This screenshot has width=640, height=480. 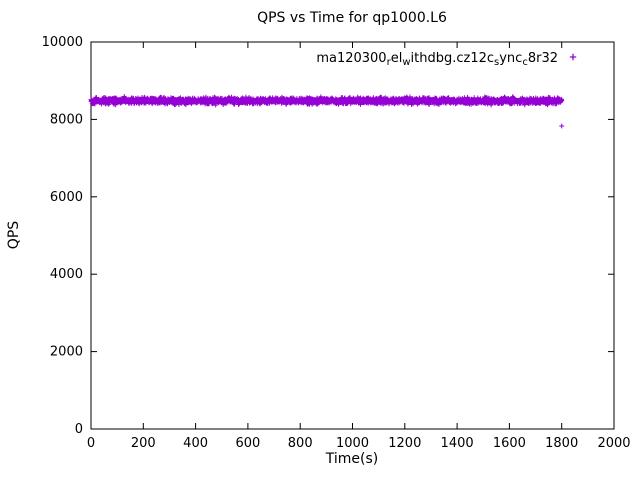 What do you see at coordinates (352, 443) in the screenshot?
I see `svg-text: 1000` at bounding box center [352, 443].